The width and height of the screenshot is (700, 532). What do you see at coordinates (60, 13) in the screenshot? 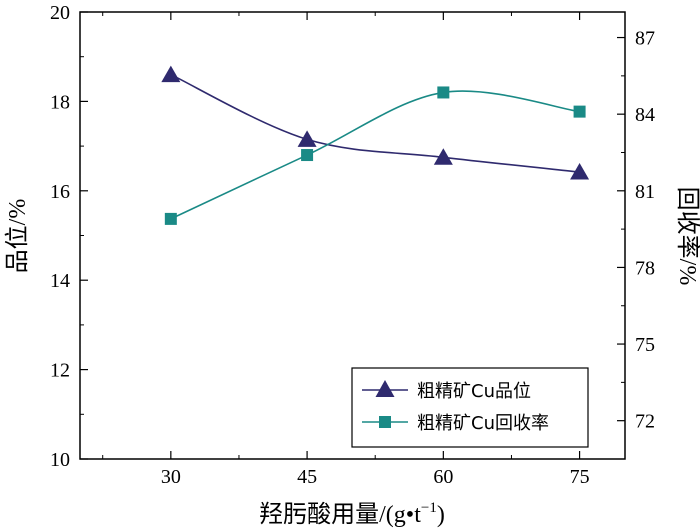
I see `y-left-tick-label: 20` at bounding box center [60, 13].